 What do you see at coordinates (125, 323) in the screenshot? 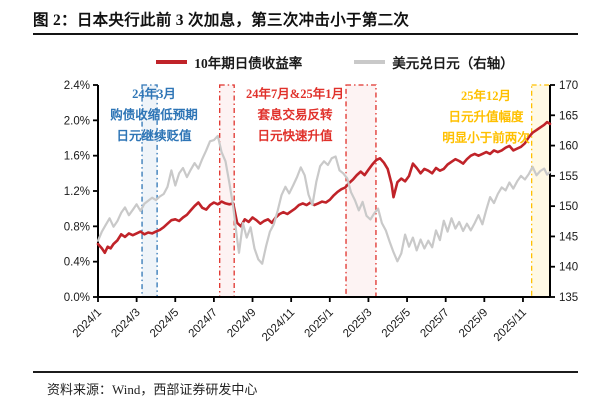
I see `x-axis-label: 2024/3` at bounding box center [125, 323].